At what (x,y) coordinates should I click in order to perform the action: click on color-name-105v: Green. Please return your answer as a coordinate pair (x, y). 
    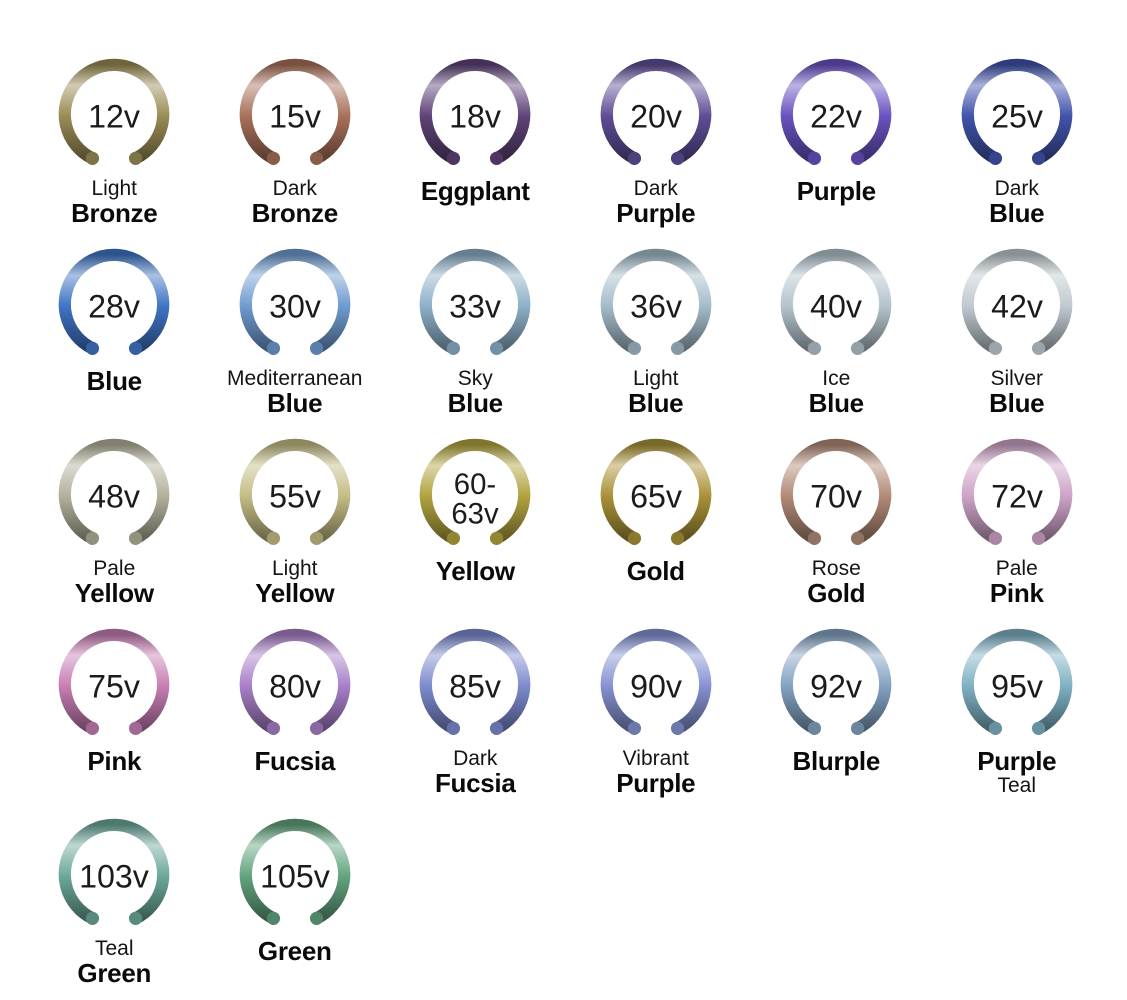
    Looking at the image, I should click on (295, 964).